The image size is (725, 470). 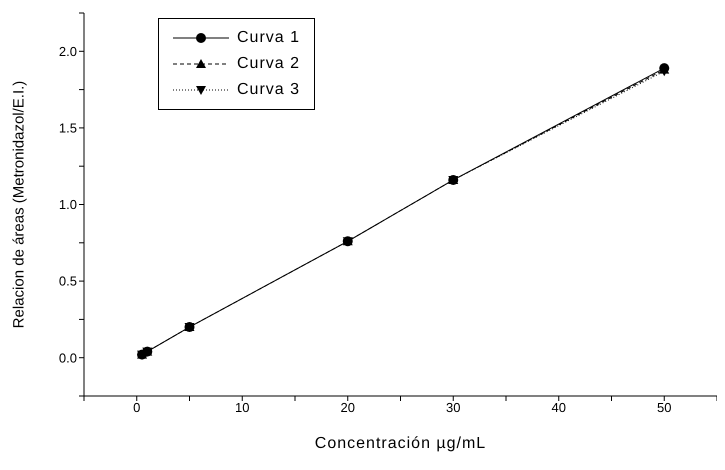 I want to click on y-tick-label: 1.5, so click(x=67, y=128).